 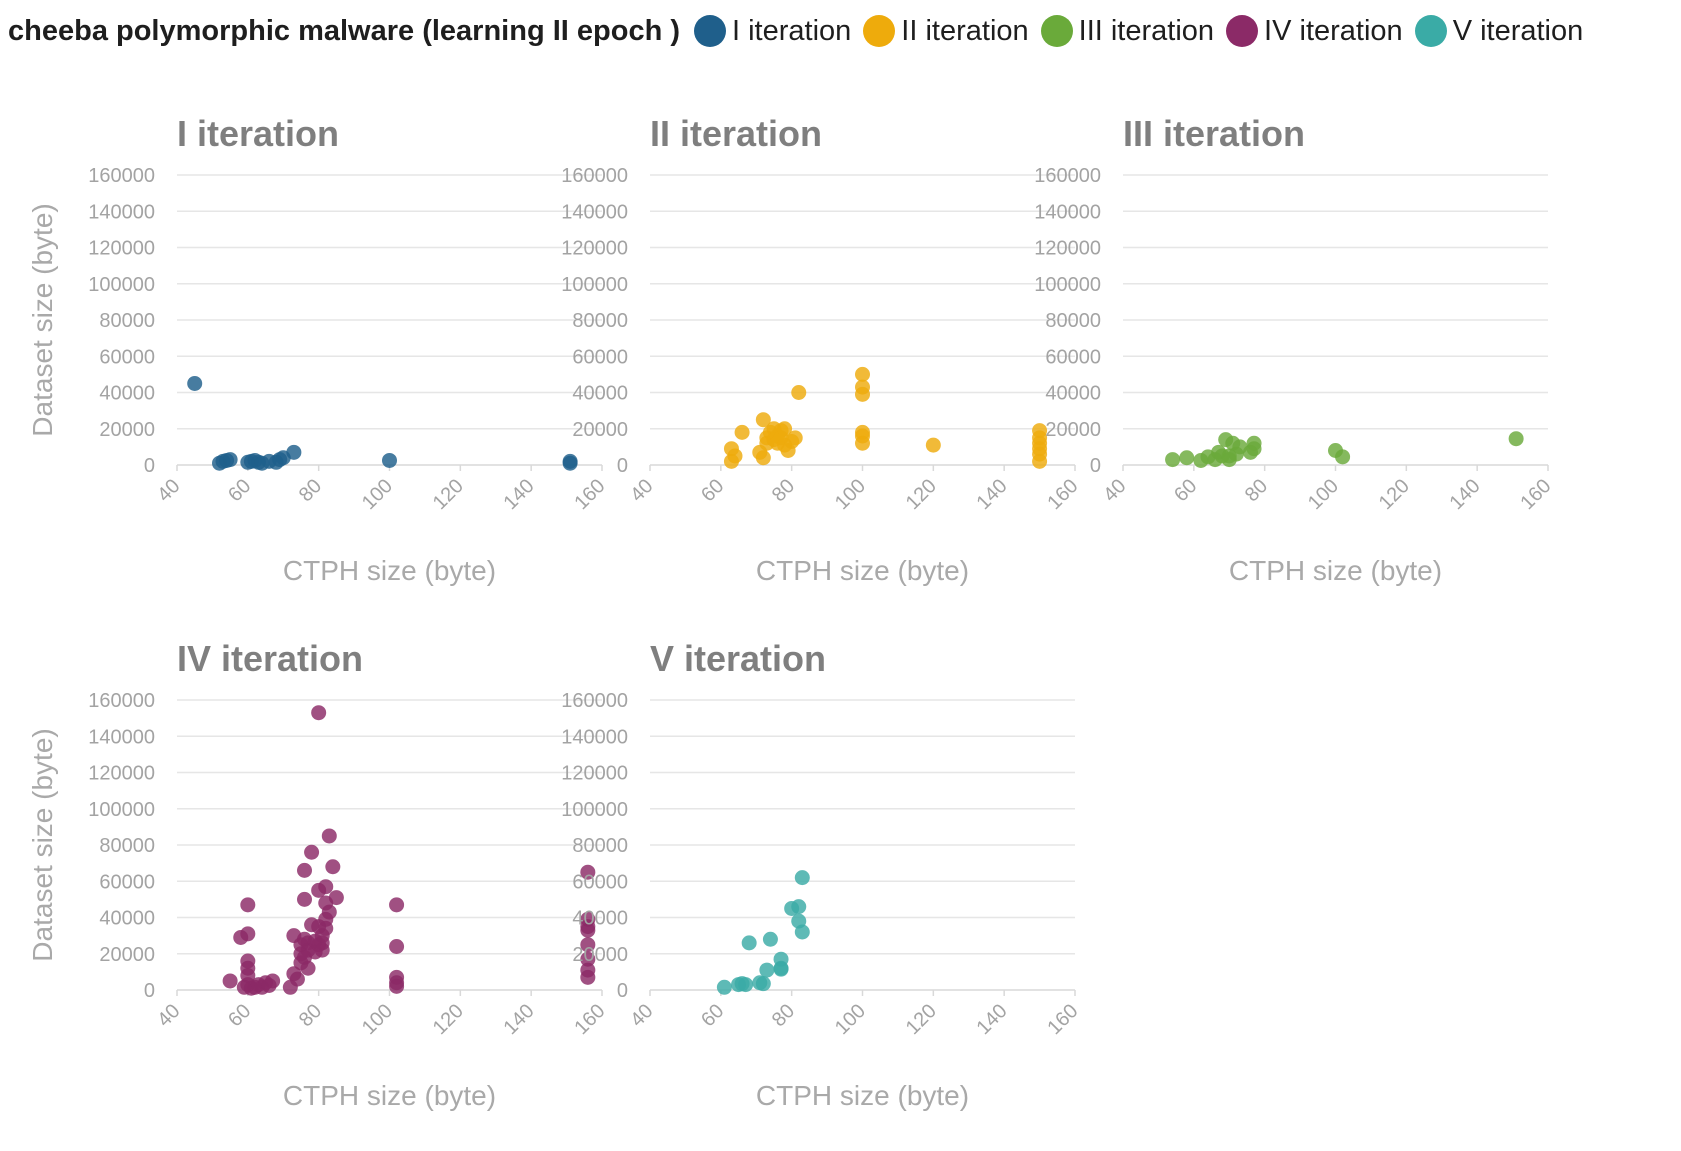 I want to click on legend-swatch-icon, so click(x=879, y=31).